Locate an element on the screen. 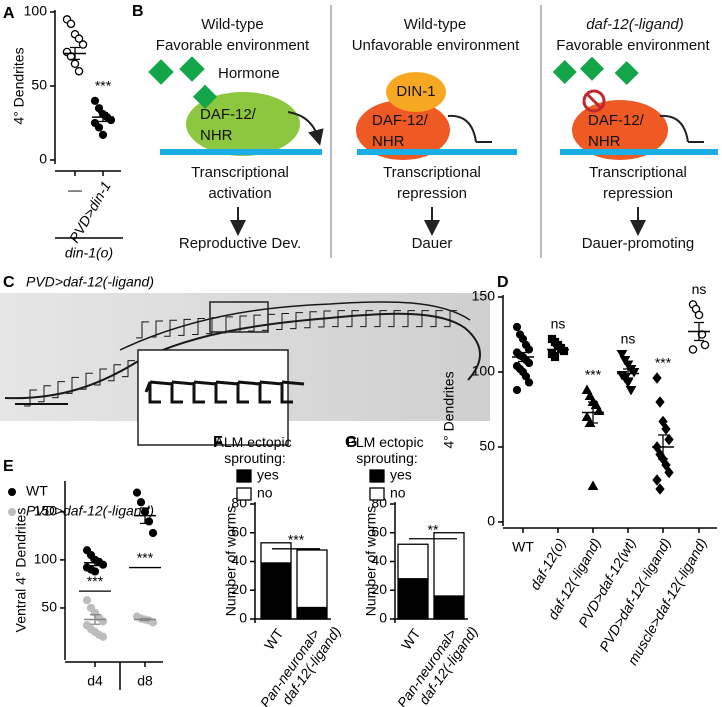 Image resolution: width=722 pixels, height=707 pixels. y-tick-label: 20 is located at coordinates (239, 589).